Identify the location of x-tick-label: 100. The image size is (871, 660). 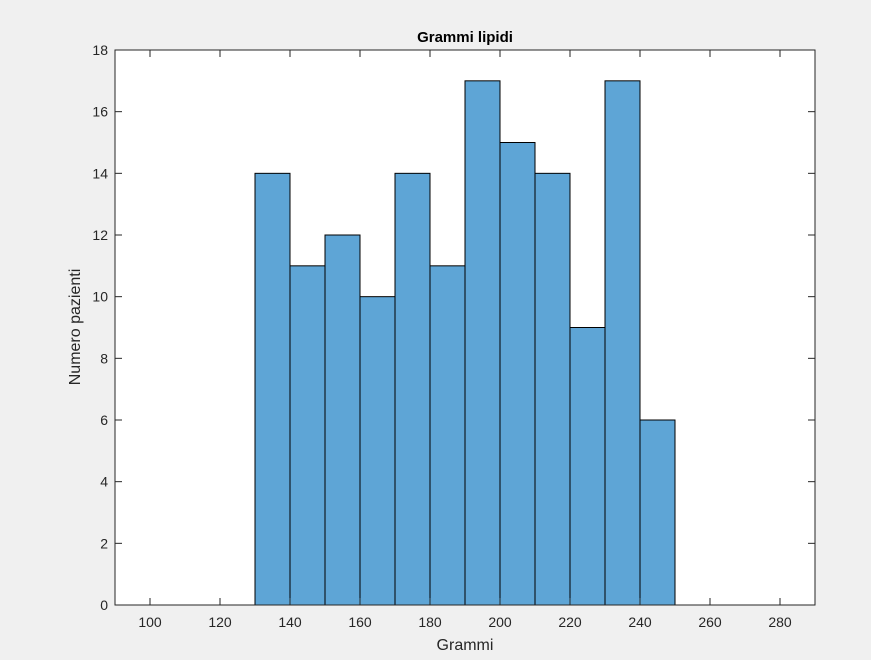
(150, 622).